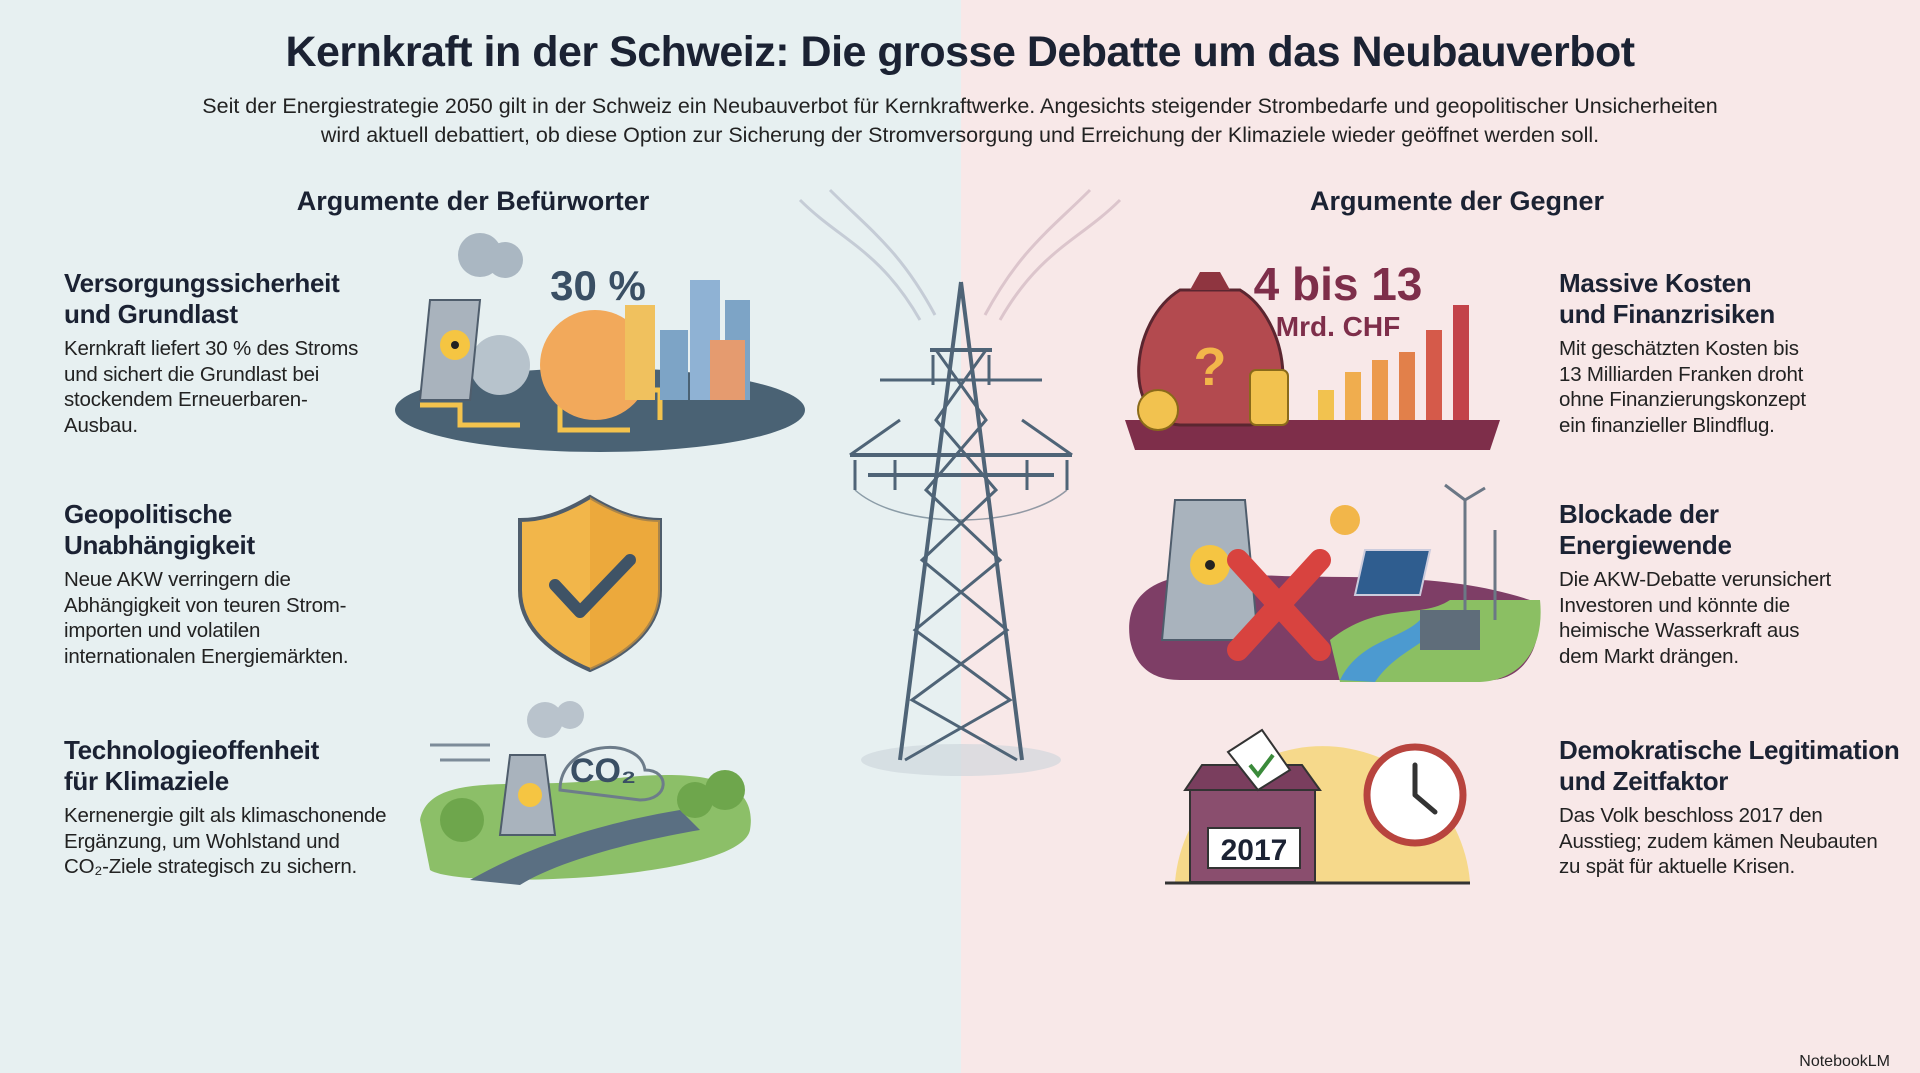 This screenshot has width=1920, height=1073. What do you see at coordinates (191, 750) in the screenshot?
I see `argument-title-line: Technologieoffenheit` at bounding box center [191, 750].